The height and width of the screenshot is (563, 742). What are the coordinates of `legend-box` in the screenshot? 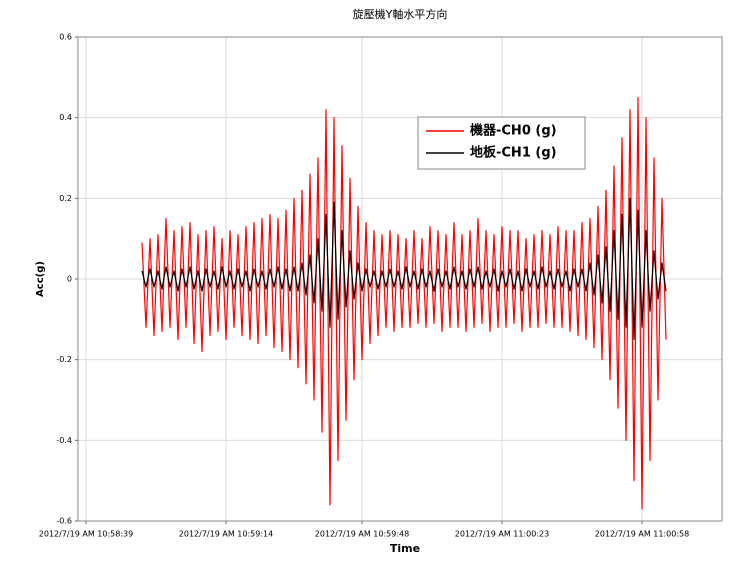 It's located at (501, 143).